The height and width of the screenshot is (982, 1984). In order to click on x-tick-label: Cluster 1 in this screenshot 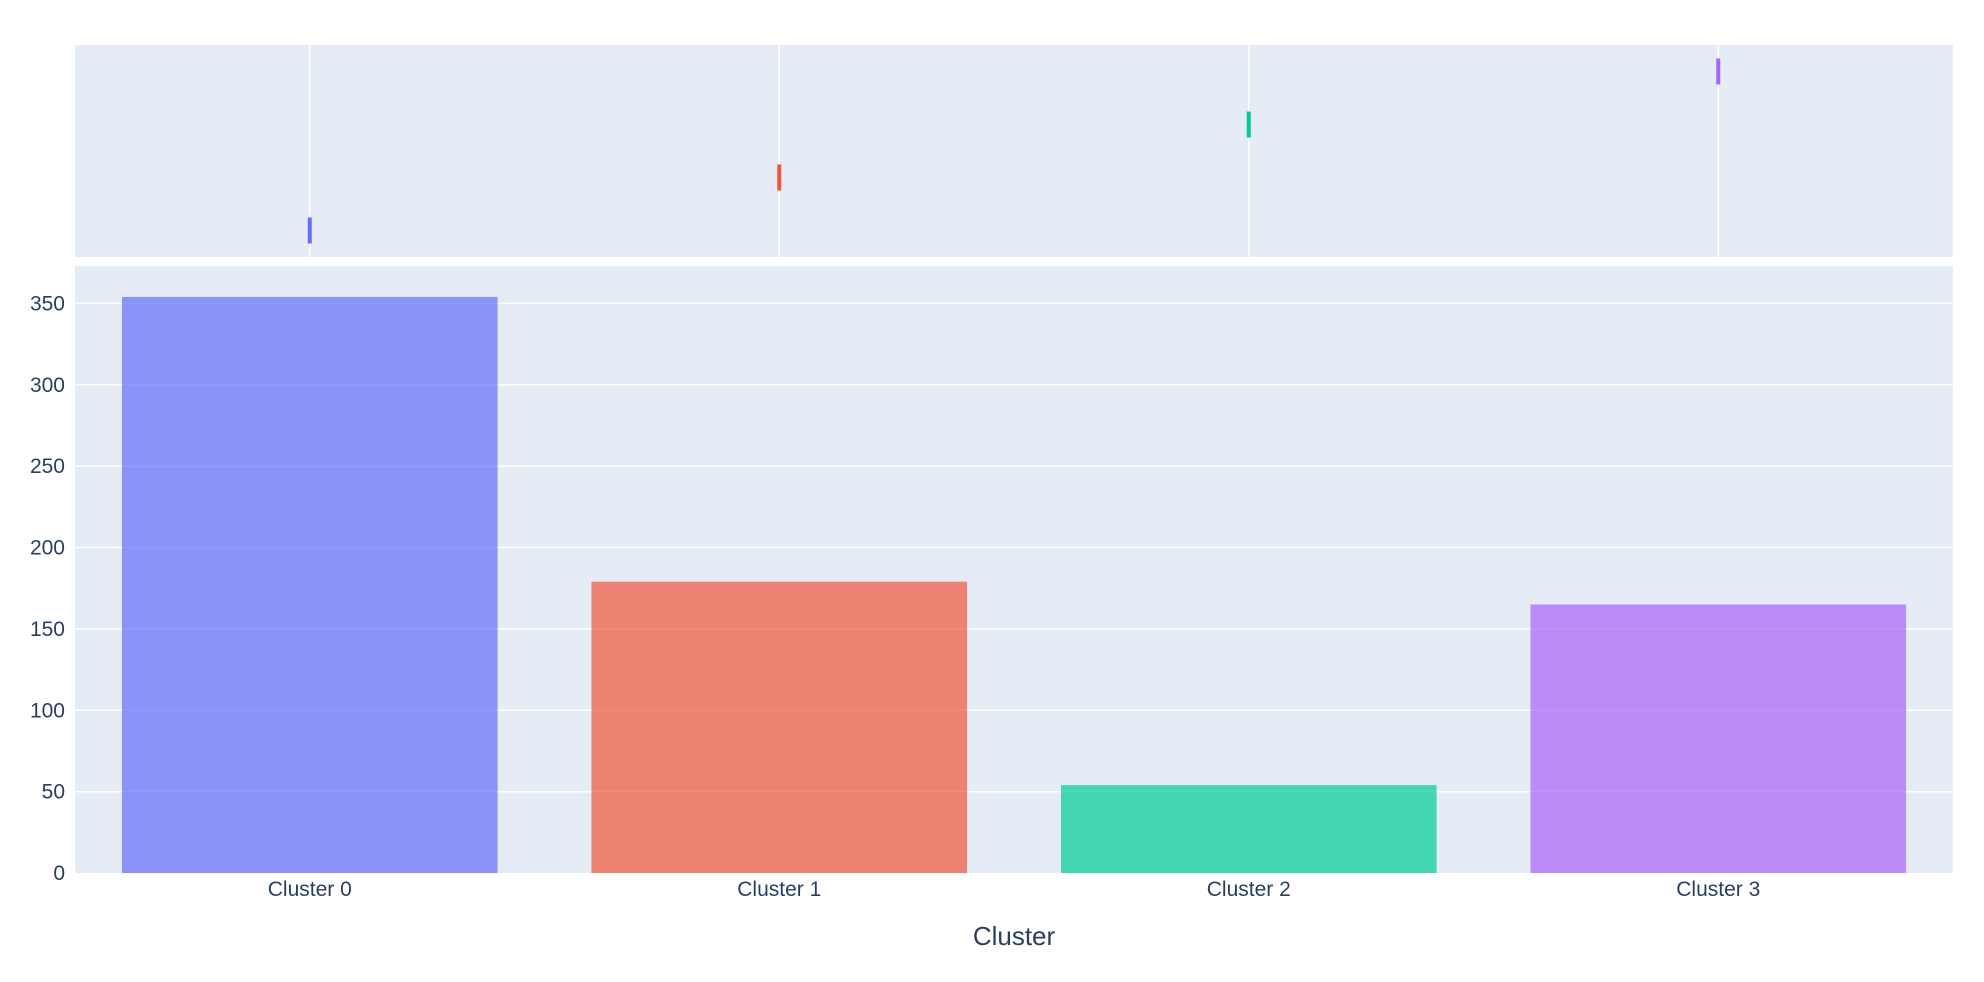, I will do `click(779, 889)`.